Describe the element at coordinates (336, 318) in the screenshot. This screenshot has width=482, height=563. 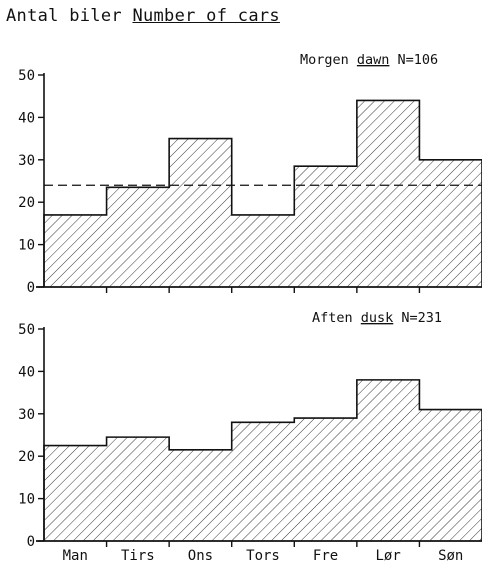
I see `panel-label-danish: Aften` at that location.